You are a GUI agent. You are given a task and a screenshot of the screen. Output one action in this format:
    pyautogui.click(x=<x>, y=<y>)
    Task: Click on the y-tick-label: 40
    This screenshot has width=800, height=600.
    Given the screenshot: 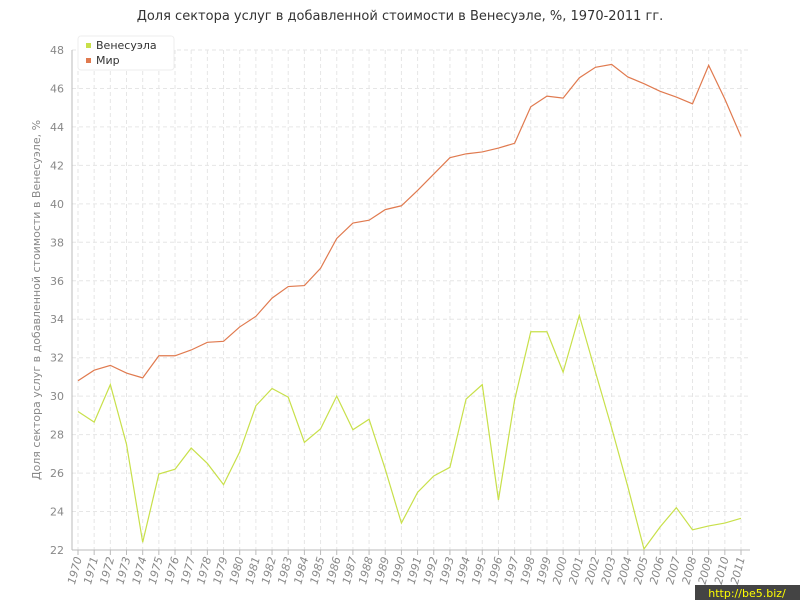 What is the action you would take?
    pyautogui.click(x=57, y=204)
    